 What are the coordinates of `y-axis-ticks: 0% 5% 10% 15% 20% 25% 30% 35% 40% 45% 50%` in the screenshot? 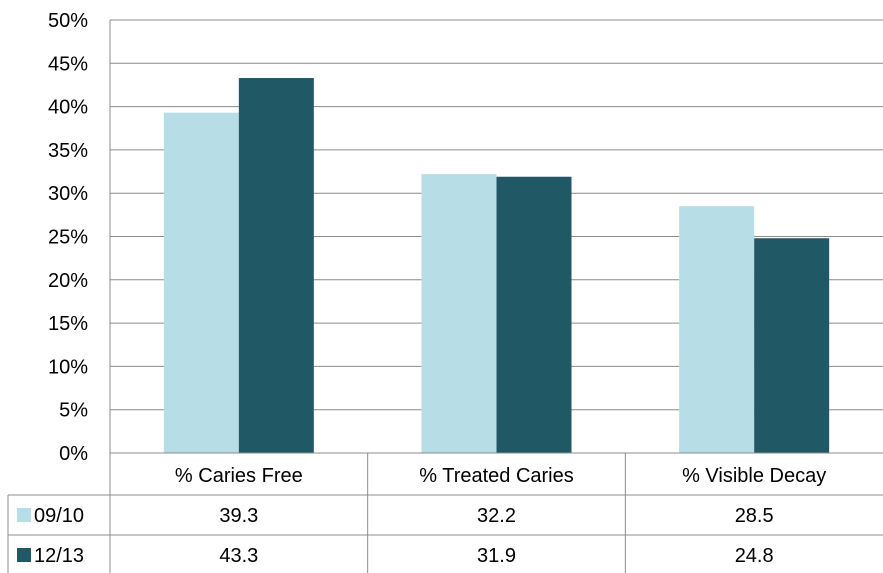 It's located at (68, 237).